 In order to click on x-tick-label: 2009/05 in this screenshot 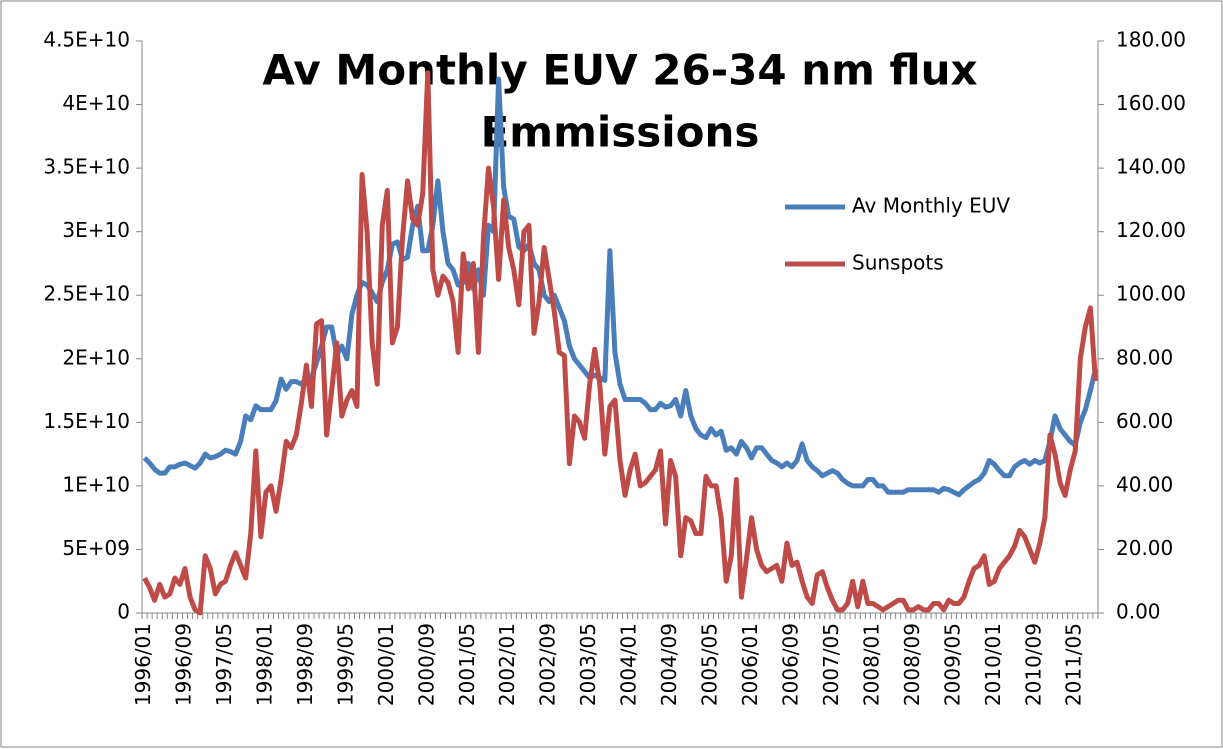, I will do `click(952, 664)`.